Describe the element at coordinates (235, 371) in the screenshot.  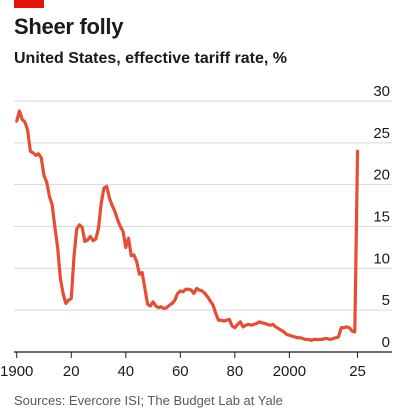
I see `x-tick-label: 80` at that location.